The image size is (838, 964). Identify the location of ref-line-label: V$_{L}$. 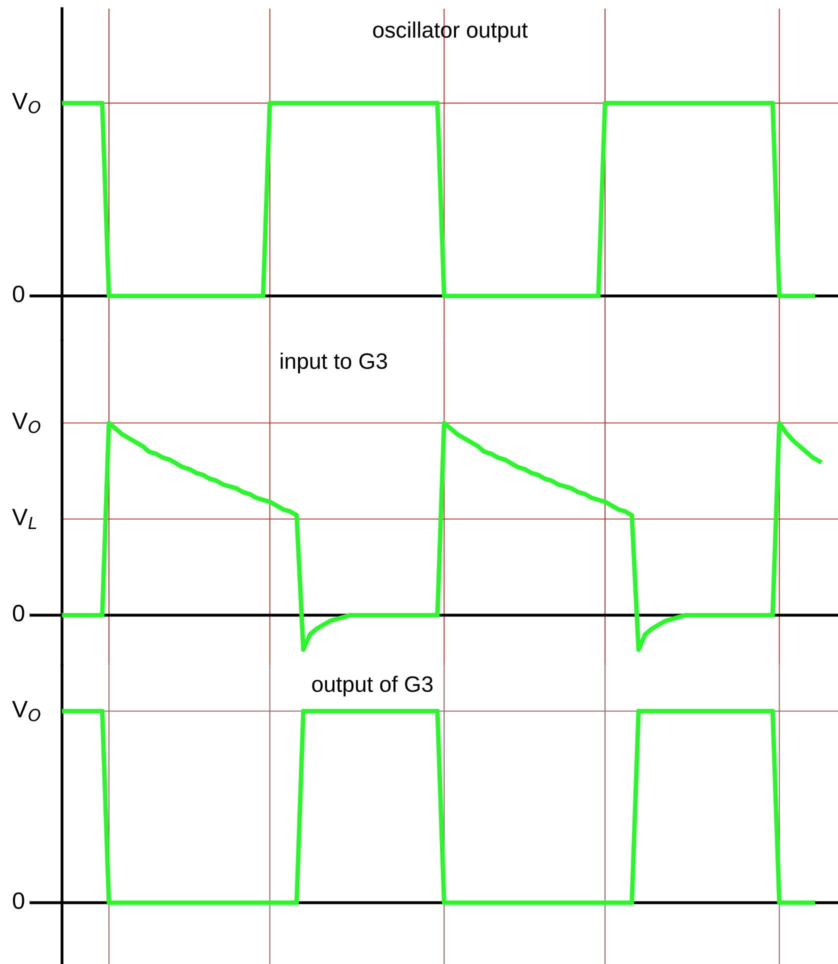
(24, 518).